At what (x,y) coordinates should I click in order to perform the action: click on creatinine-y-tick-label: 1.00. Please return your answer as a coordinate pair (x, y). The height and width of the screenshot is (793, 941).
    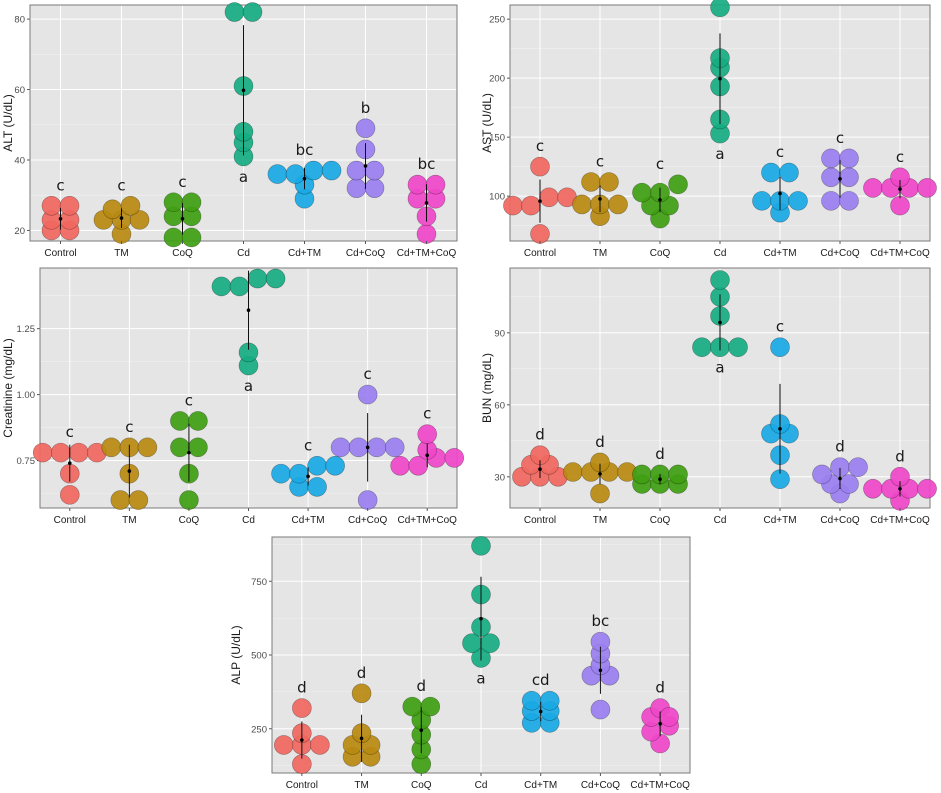
    Looking at the image, I should click on (26, 395).